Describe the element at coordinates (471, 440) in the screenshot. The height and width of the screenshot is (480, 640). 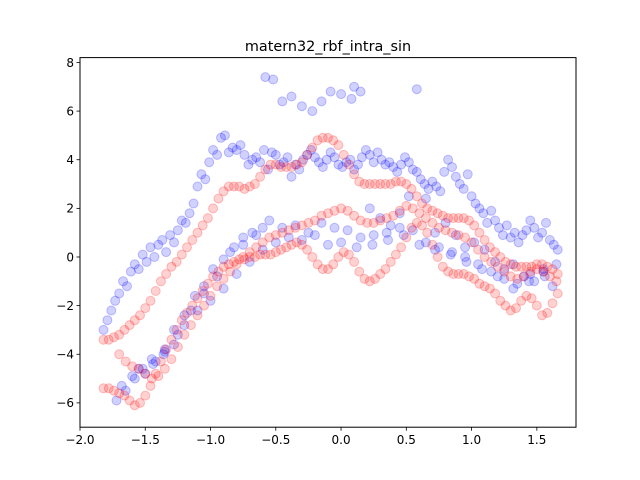
I see `x-tick-label: 1.0` at that location.